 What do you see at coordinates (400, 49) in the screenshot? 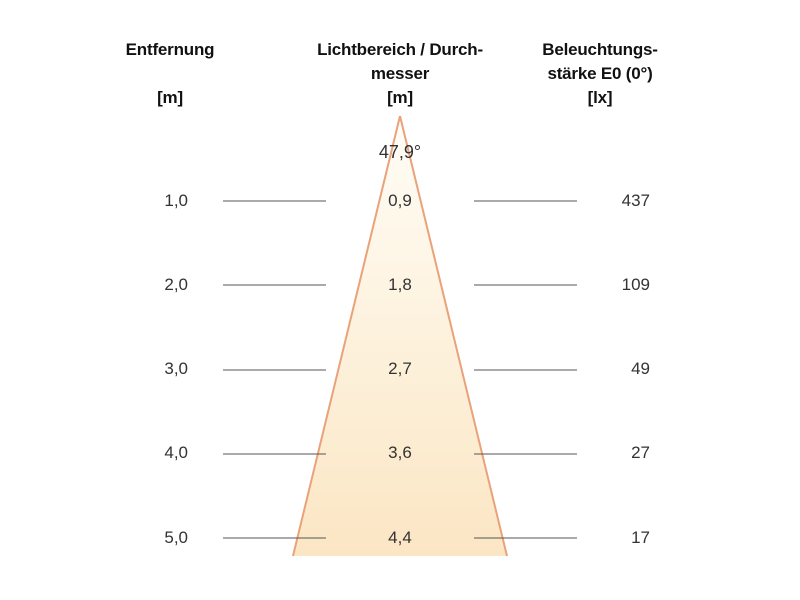
I see `header-diameter-label-1: Lichtbereich / Durch-` at bounding box center [400, 49].